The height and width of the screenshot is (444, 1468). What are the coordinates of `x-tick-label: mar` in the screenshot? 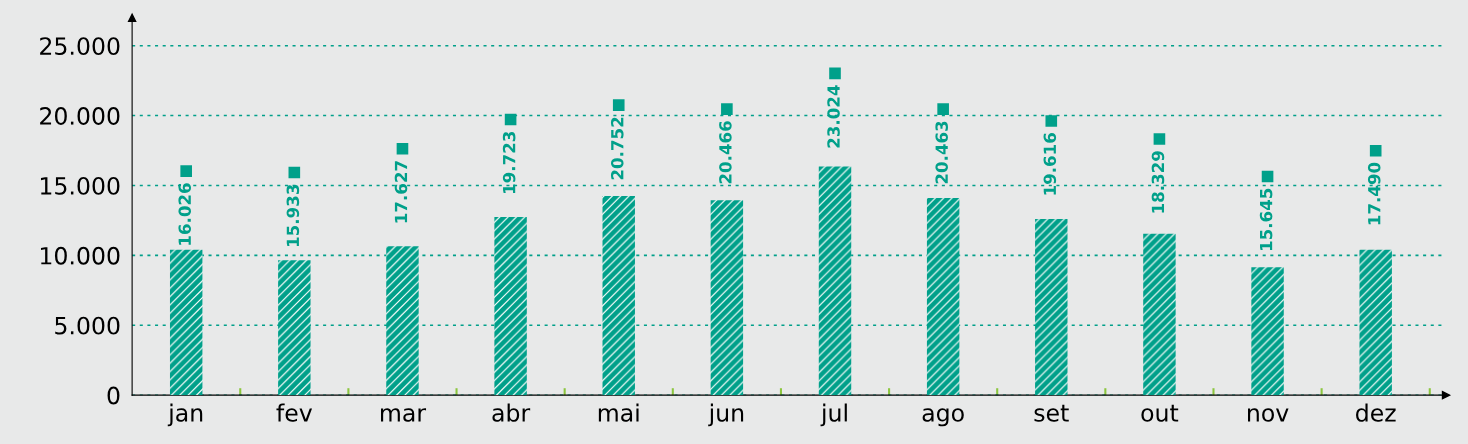 It's located at (404, 415).